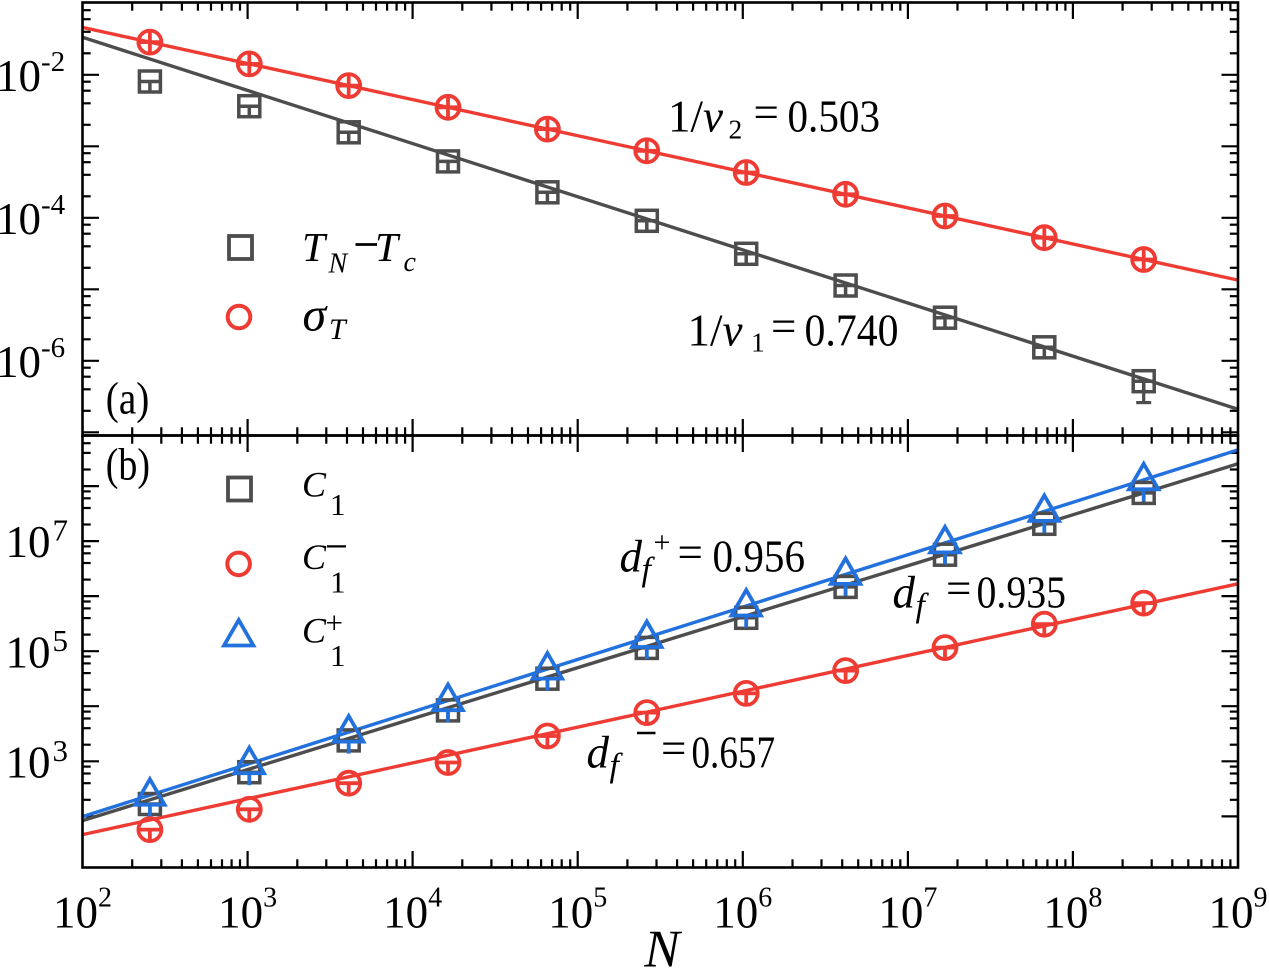  I want to click on svg-text: (a), so click(128, 398).